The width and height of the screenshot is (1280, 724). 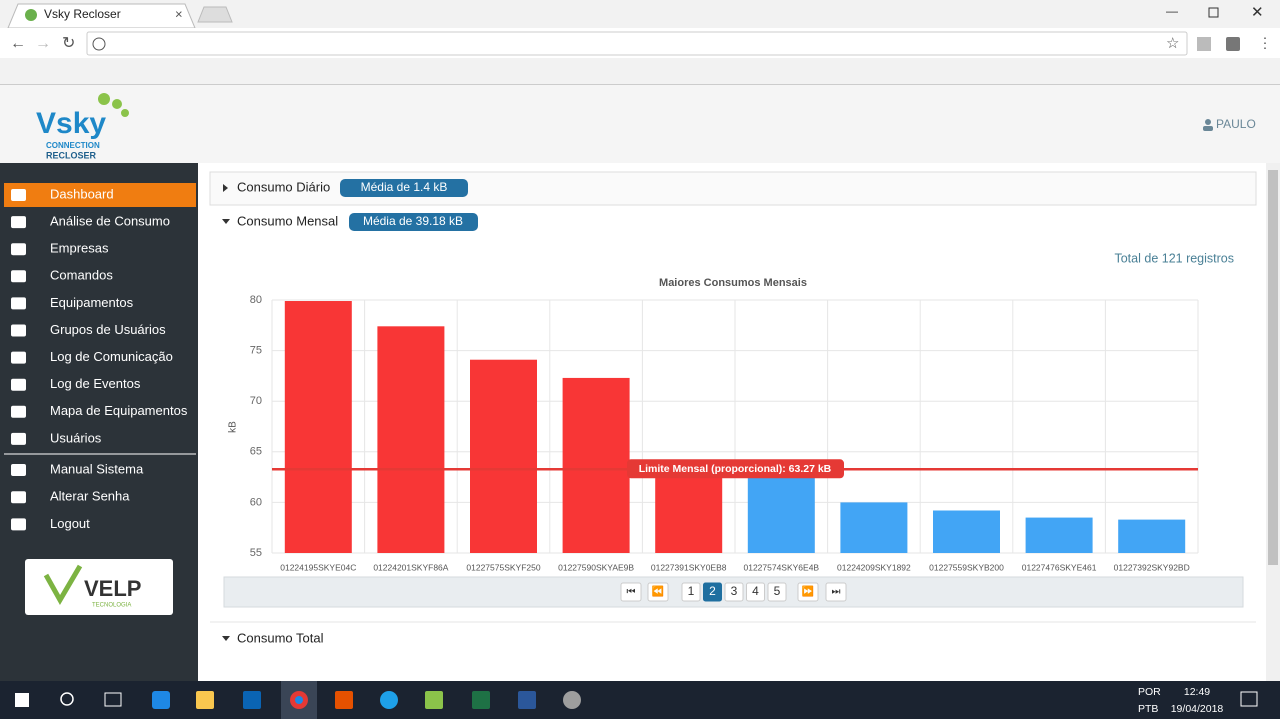 What do you see at coordinates (111, 356) in the screenshot?
I see `menu-item: Log de Comunicação` at bounding box center [111, 356].